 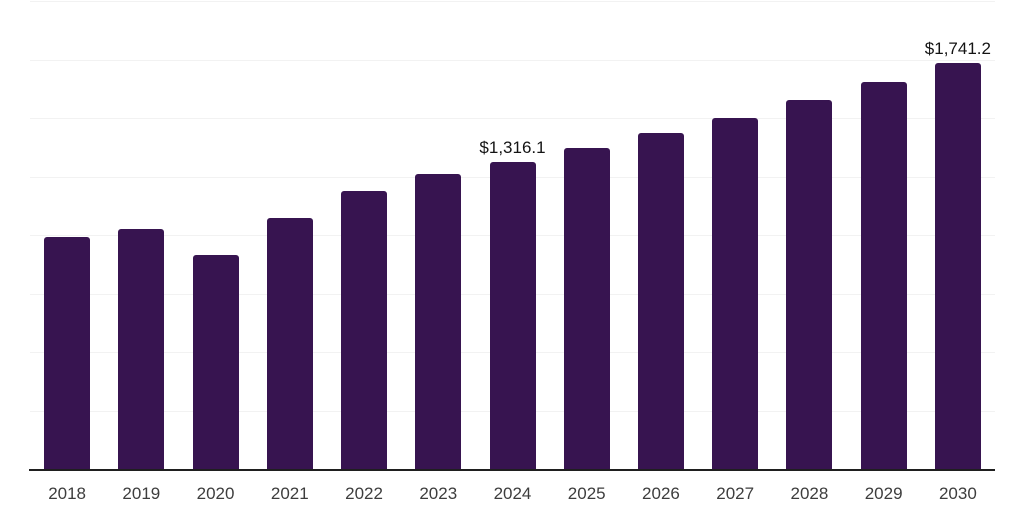 What do you see at coordinates (586, 308) in the screenshot?
I see `bar-2025` at bounding box center [586, 308].